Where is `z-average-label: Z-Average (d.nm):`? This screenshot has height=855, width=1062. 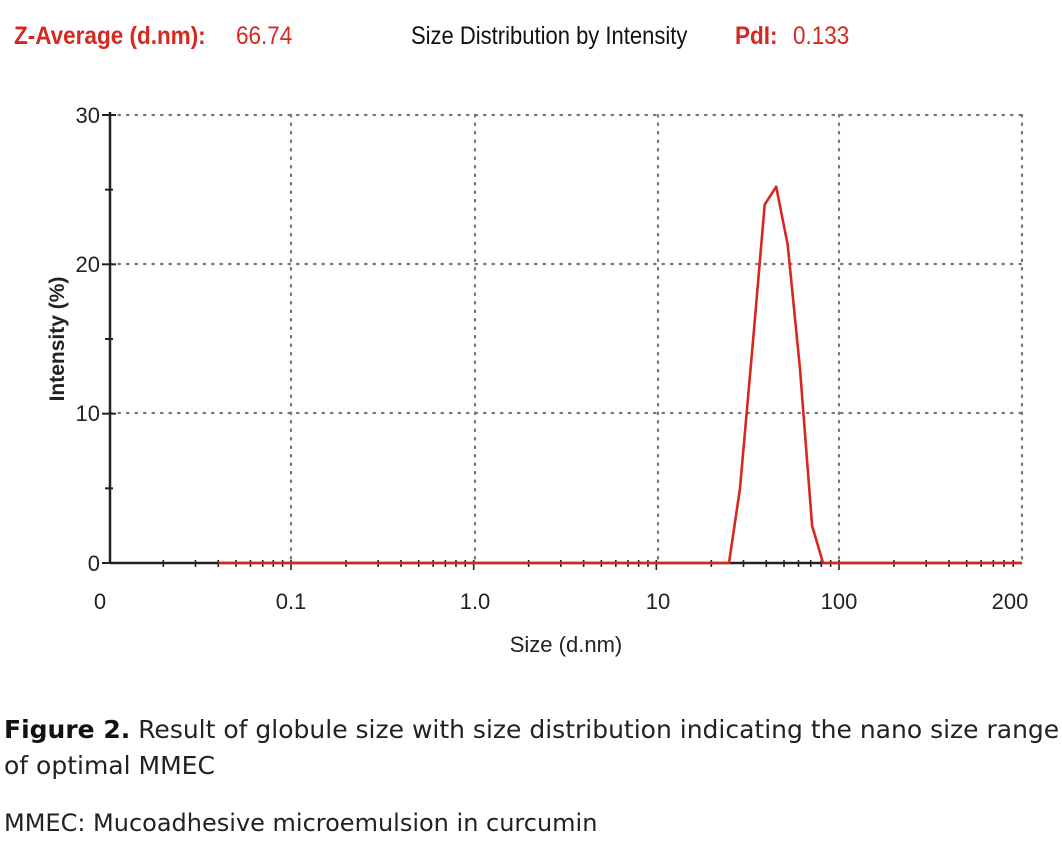 z-average-label: Z-Average (d.nm): is located at coordinates (110, 36).